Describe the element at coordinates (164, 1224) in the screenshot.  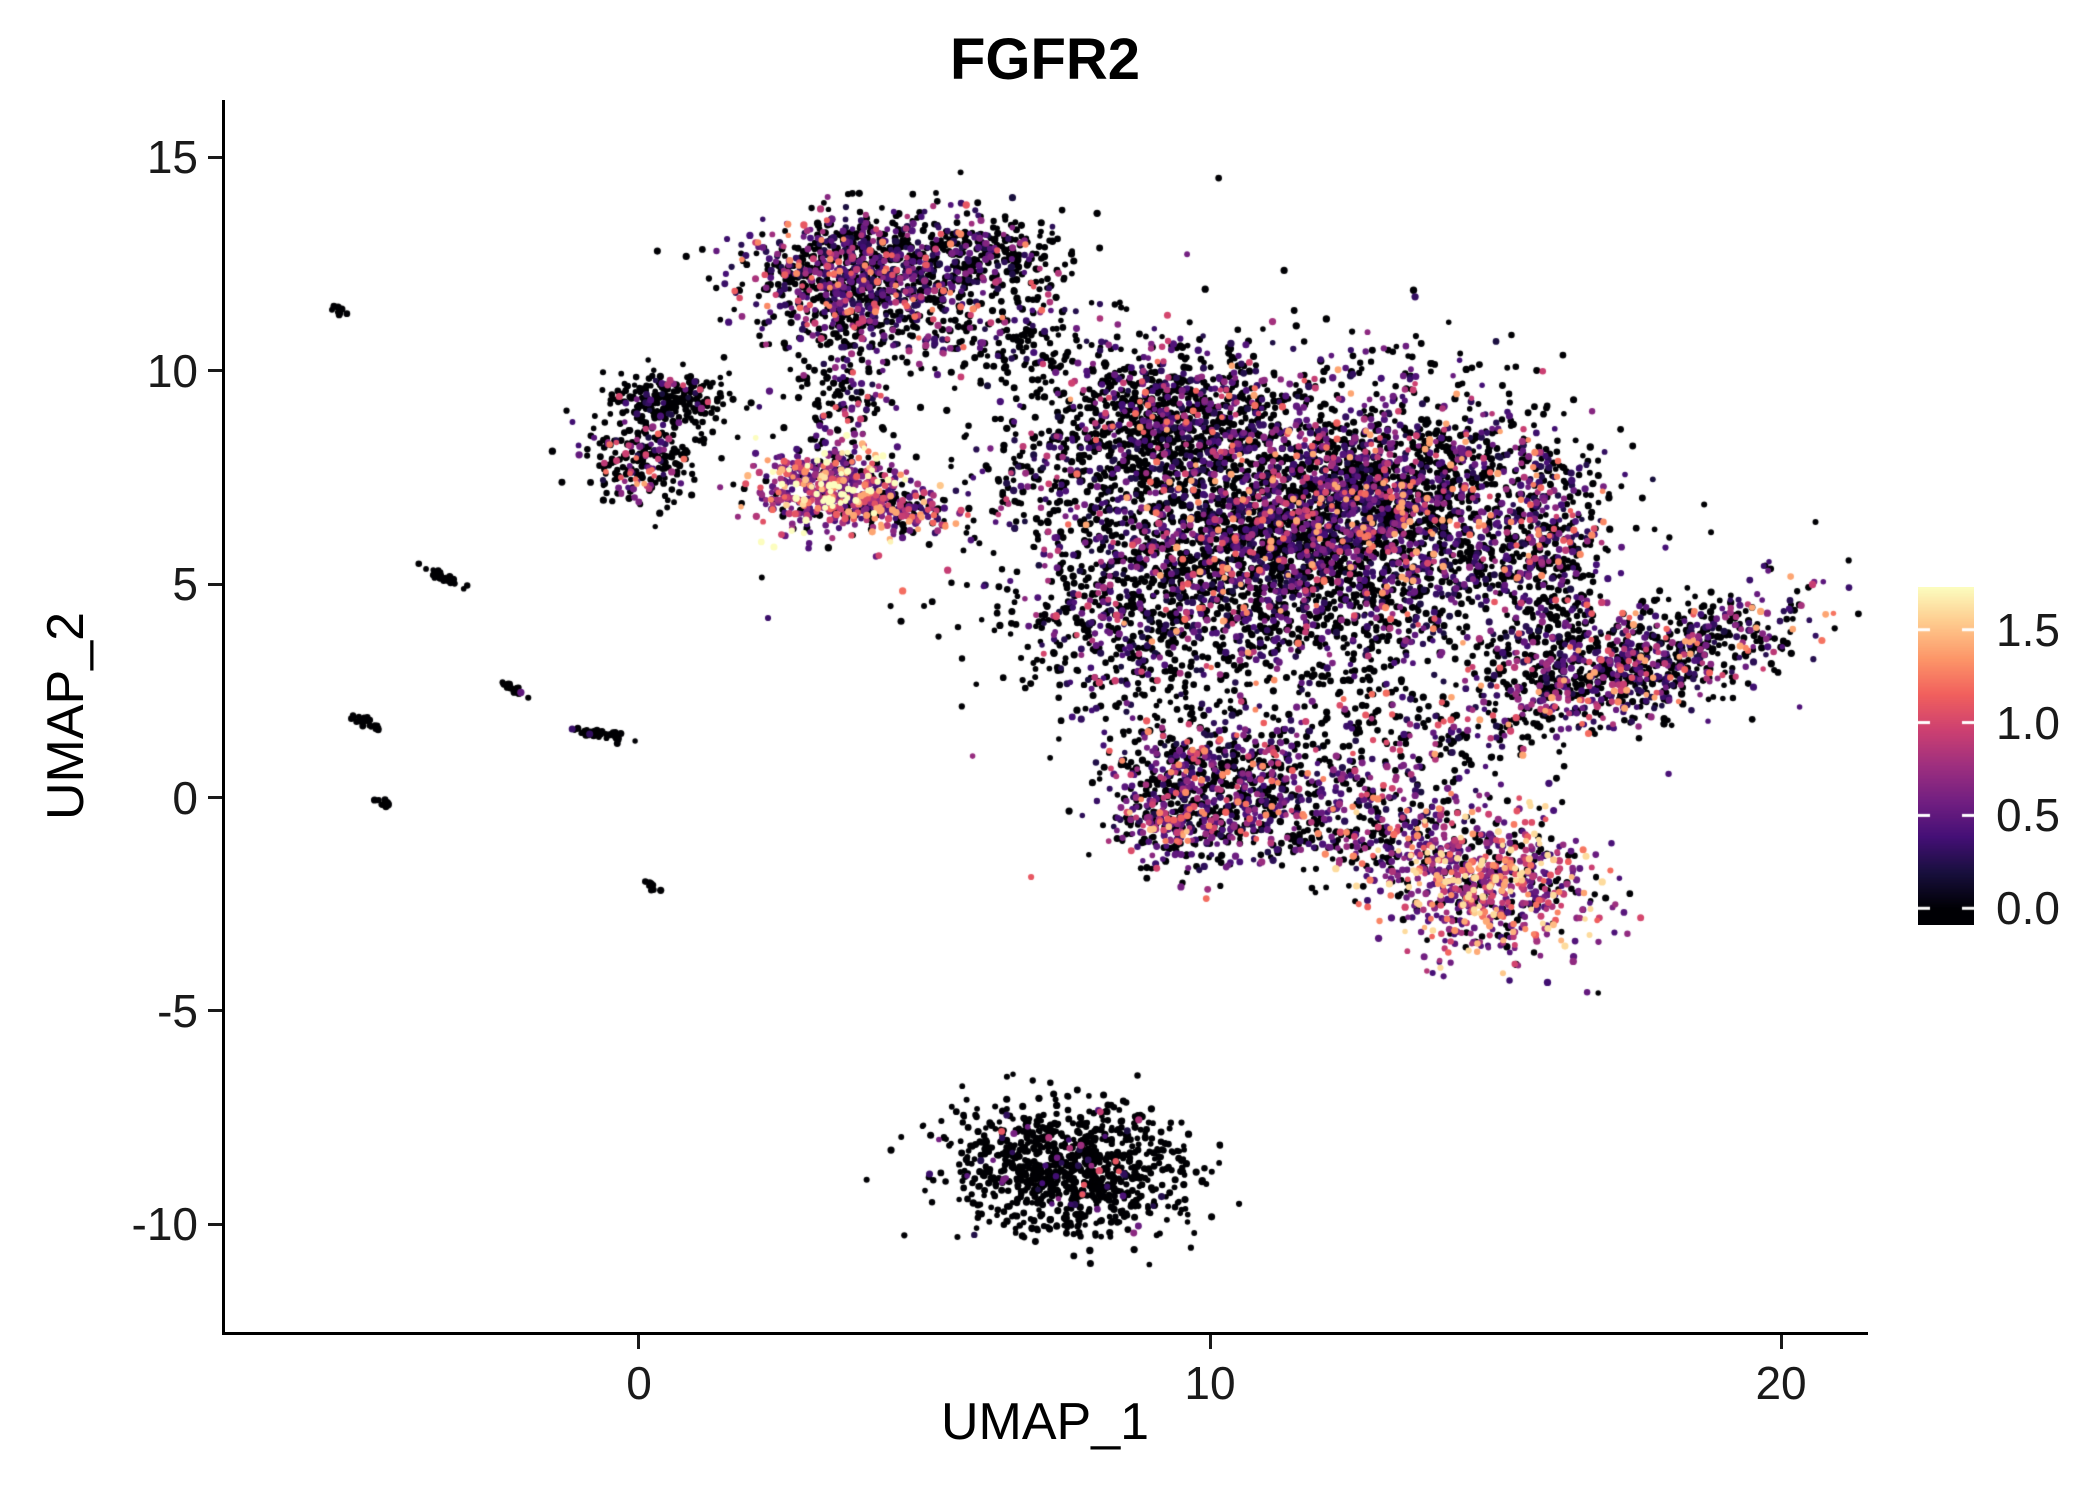
I see `y-tick-label: -10` at that location.